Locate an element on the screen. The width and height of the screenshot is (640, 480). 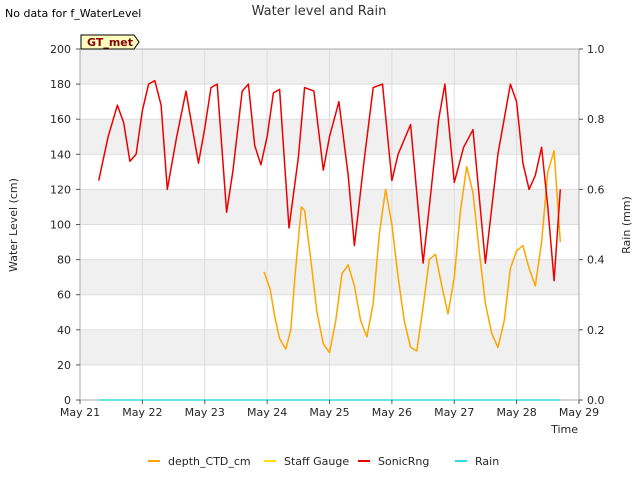
x-tick-label: May 28 is located at coordinates (517, 412).